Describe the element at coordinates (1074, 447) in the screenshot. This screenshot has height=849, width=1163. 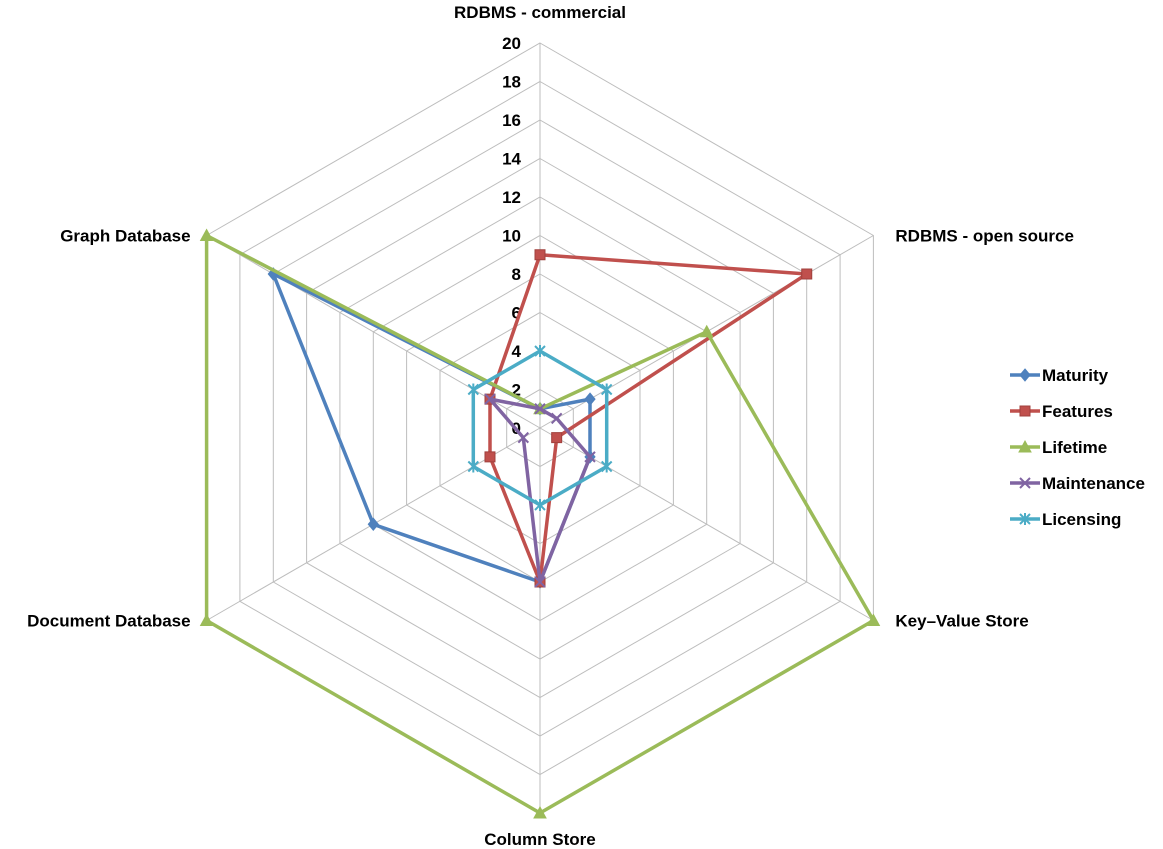
I see `legend-label: Lifetime` at that location.